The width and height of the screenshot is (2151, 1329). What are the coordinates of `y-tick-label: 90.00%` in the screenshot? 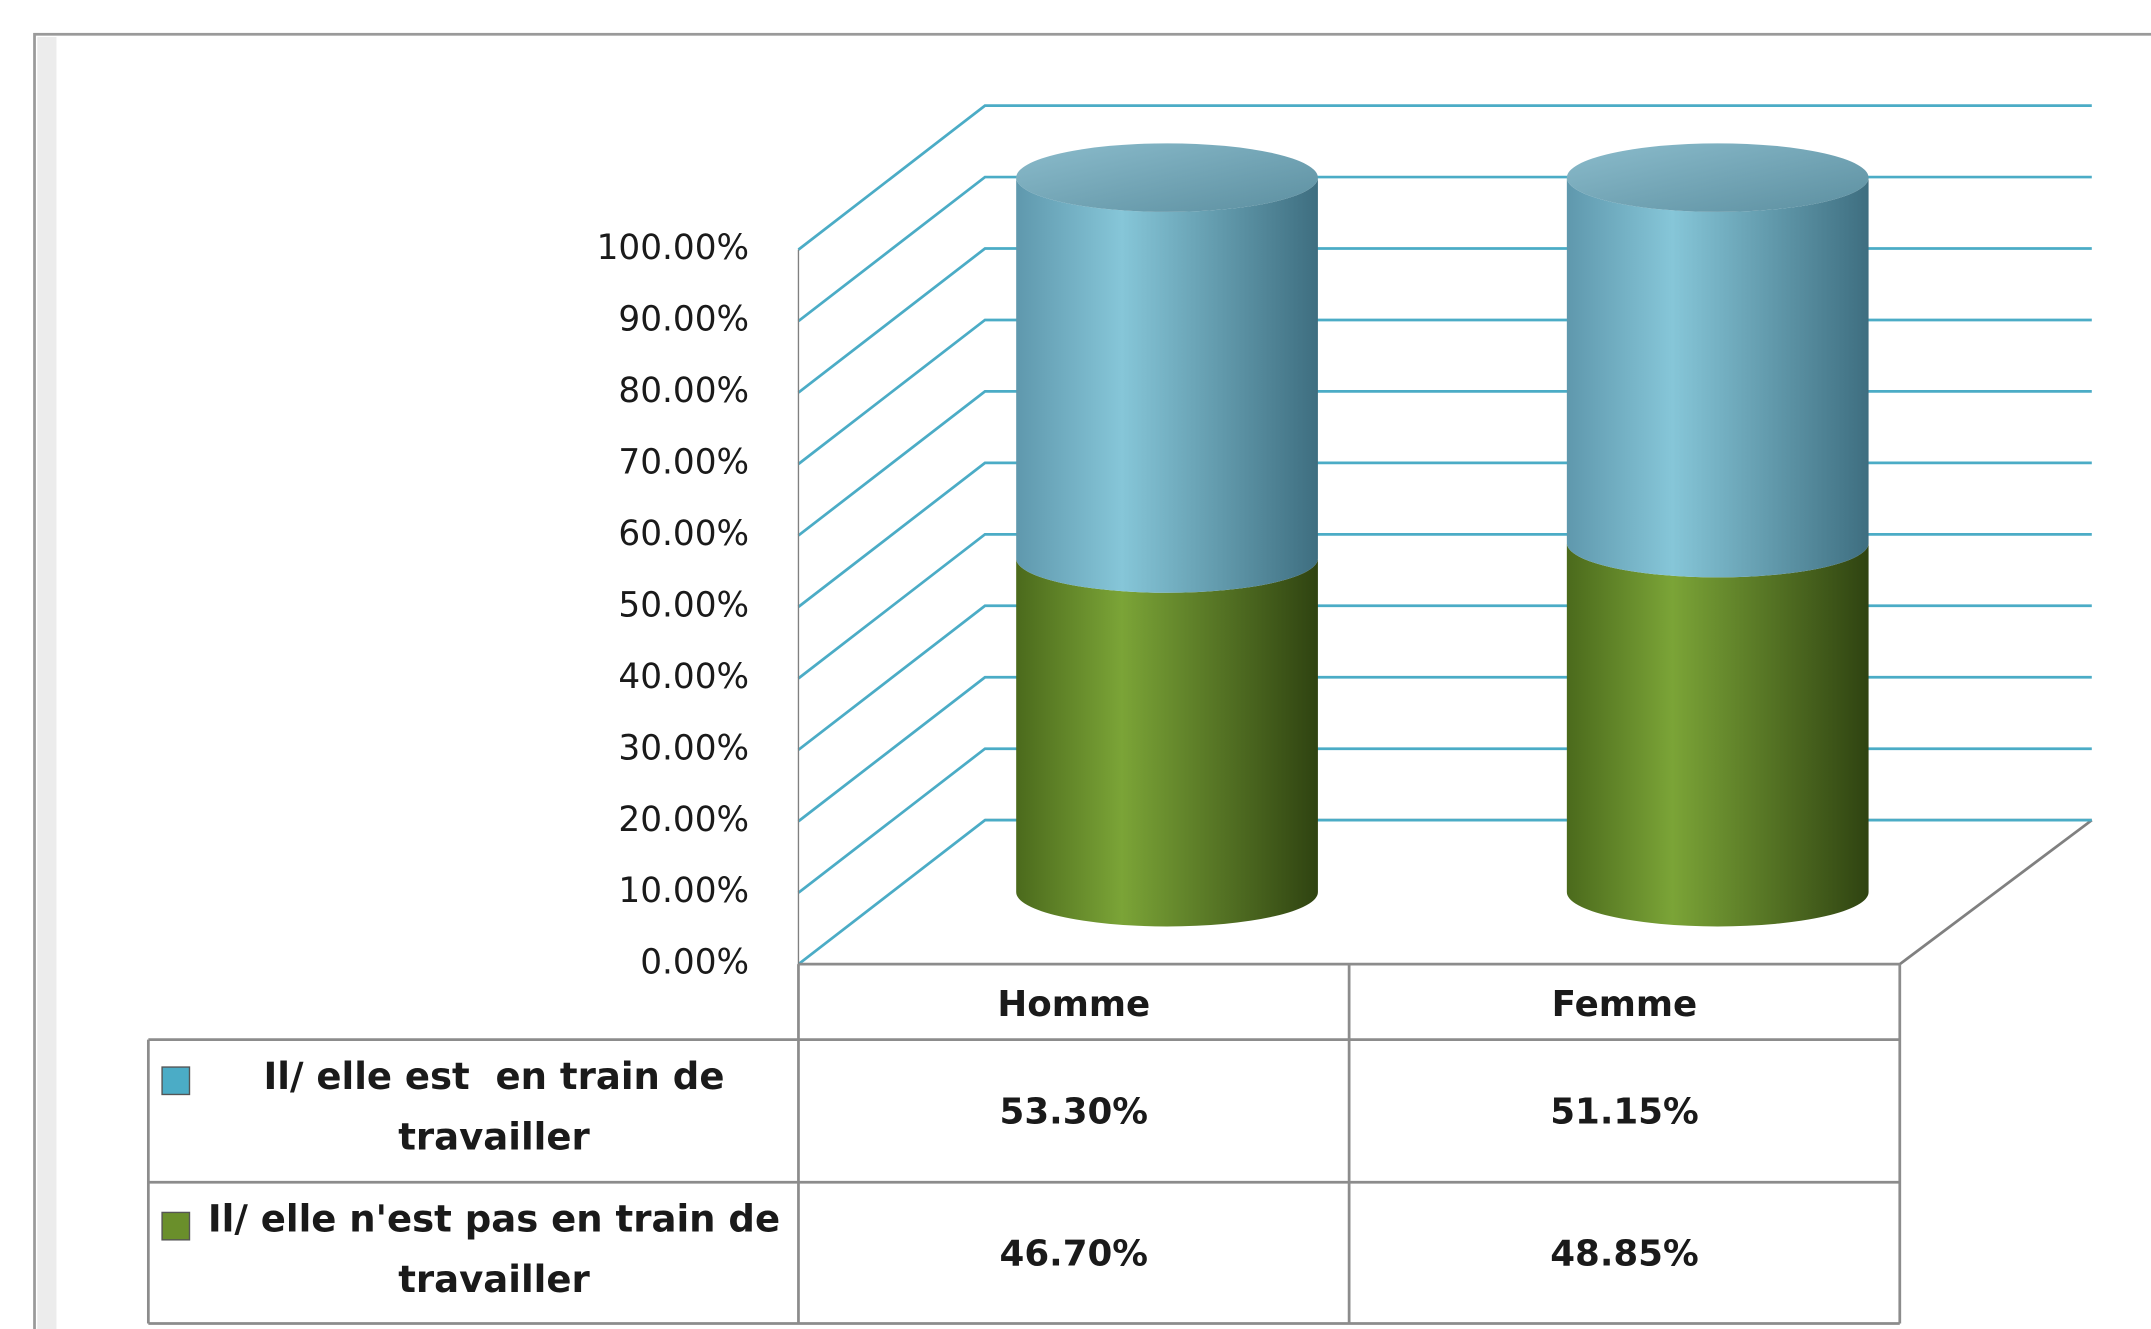 It's located at (683, 320).